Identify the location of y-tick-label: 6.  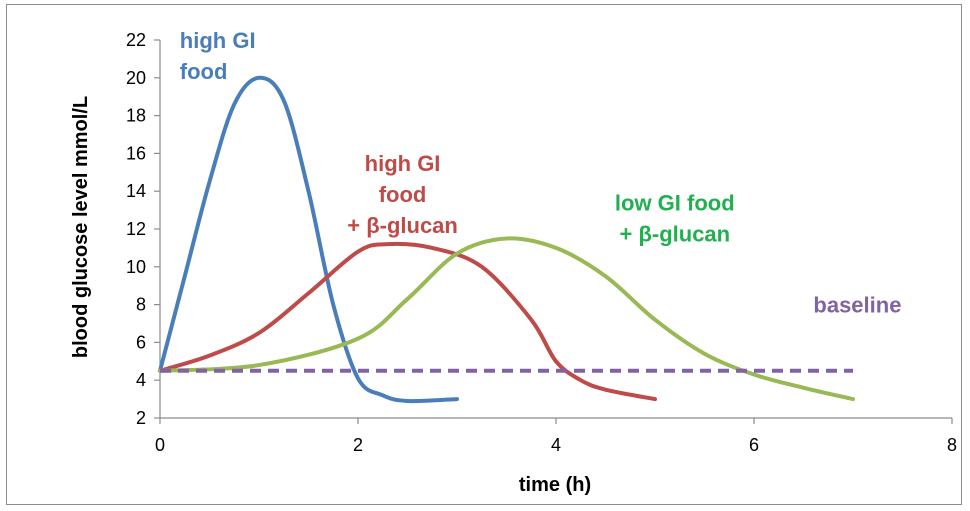
(141, 342).